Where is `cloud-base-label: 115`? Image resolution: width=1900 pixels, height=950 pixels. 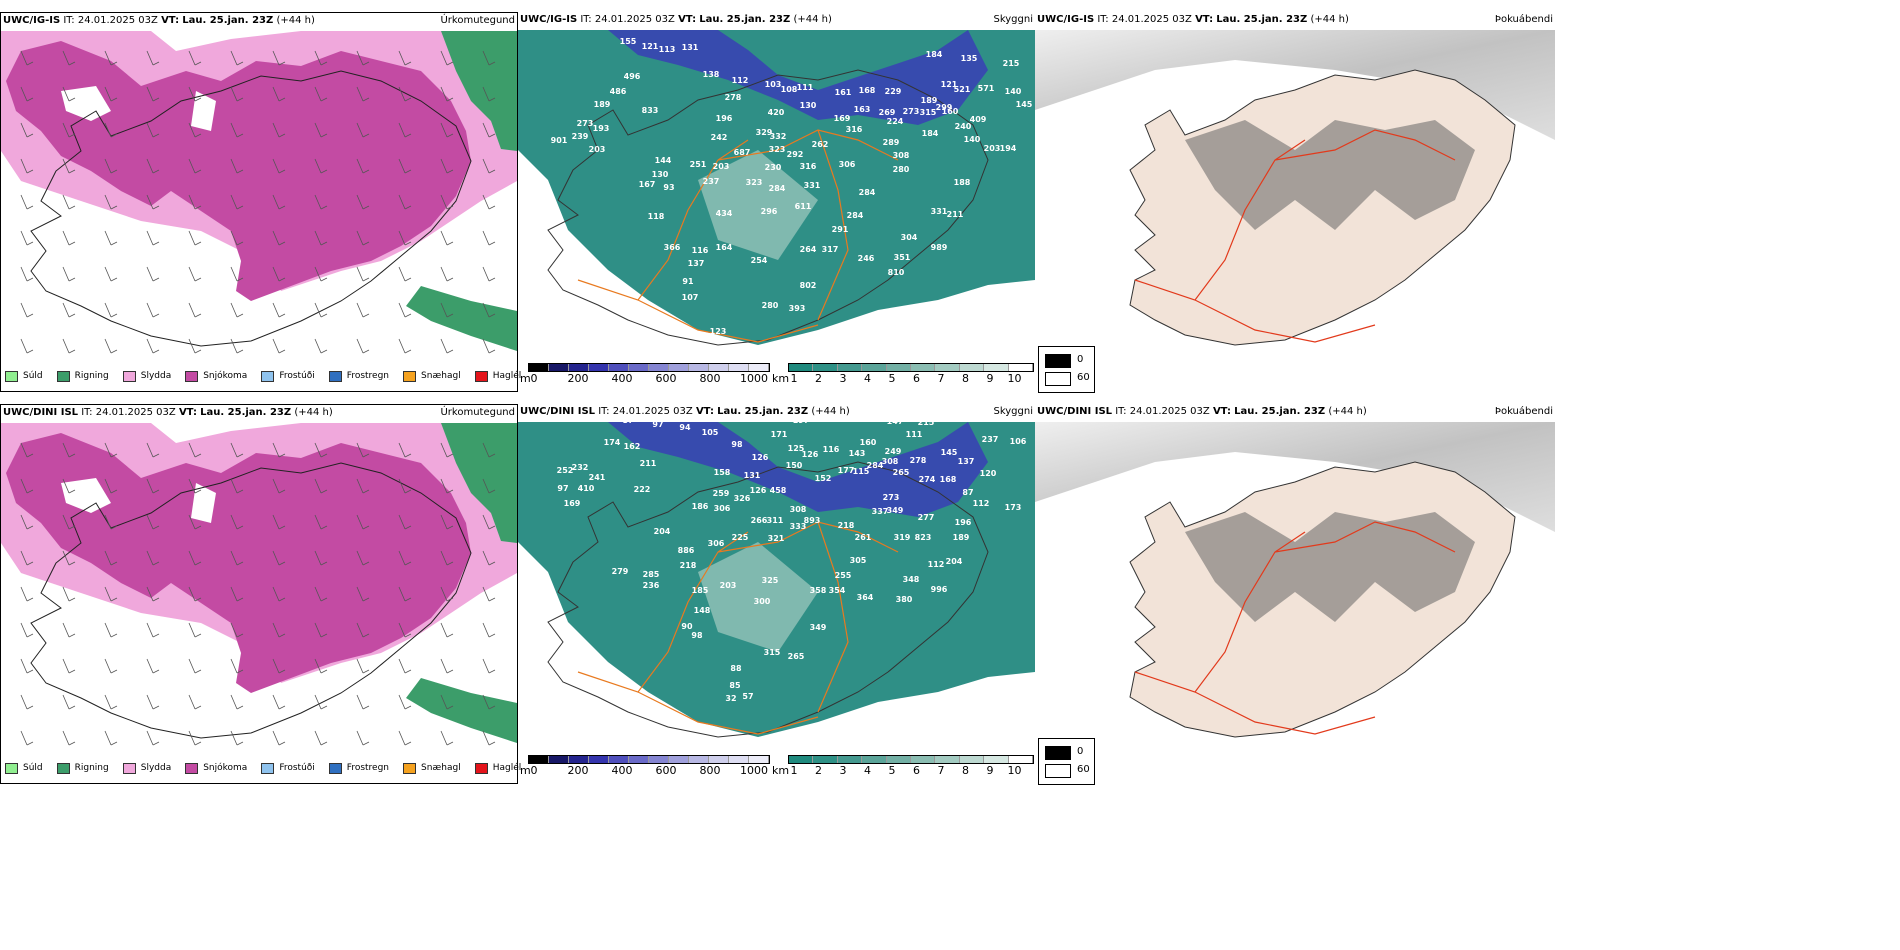 cloud-base-label: 115 is located at coordinates (861, 471).